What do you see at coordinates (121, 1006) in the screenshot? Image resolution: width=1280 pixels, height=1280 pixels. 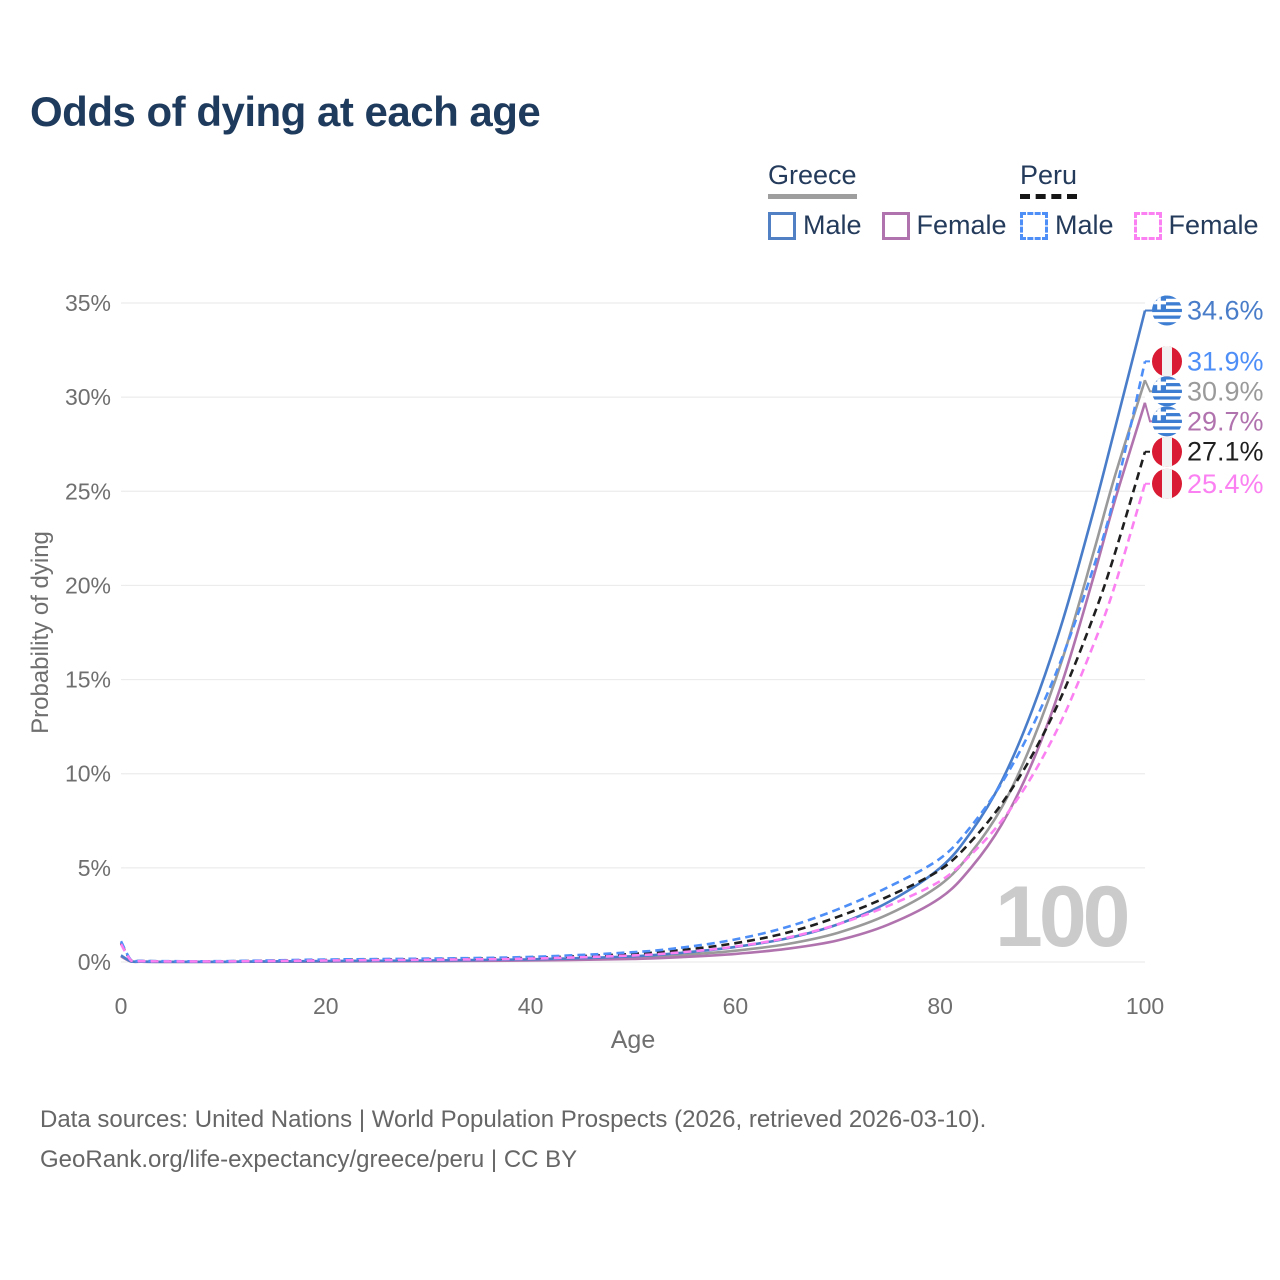 I see `x-tick-label: 0` at bounding box center [121, 1006].